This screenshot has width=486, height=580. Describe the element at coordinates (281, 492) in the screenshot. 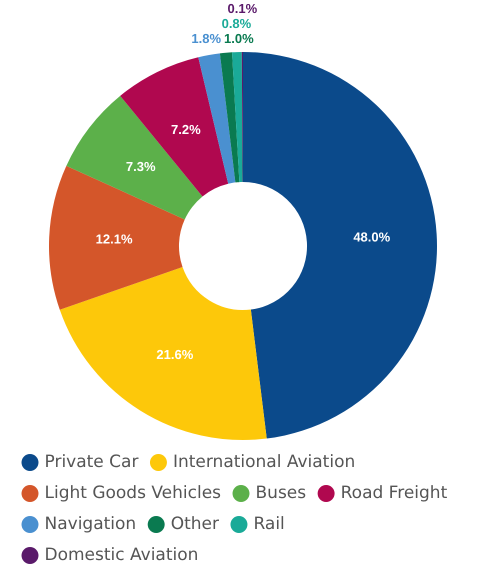

I see `legend-label: Buses` at that location.